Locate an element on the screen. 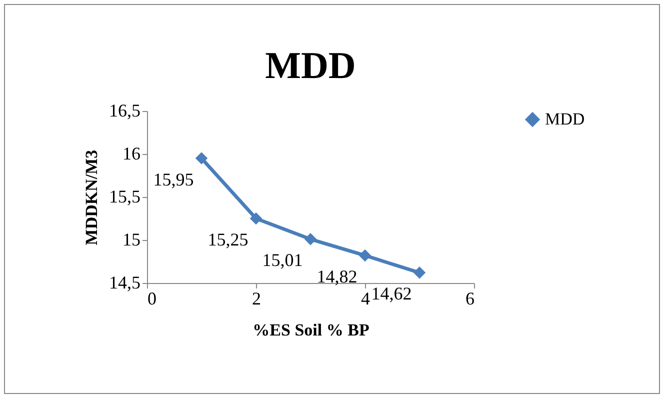 This screenshot has height=400, width=666. data-label: 15,95 is located at coordinates (173, 179).